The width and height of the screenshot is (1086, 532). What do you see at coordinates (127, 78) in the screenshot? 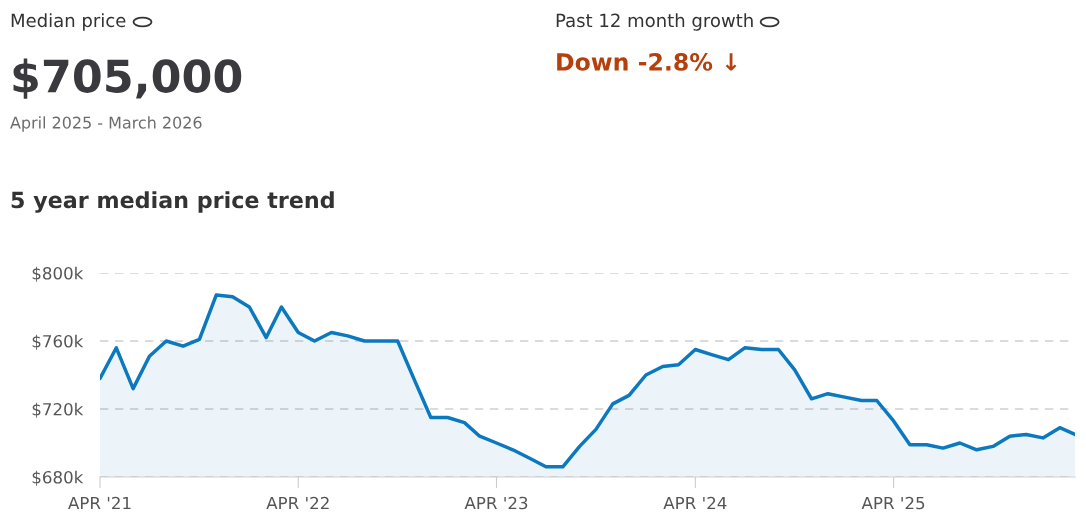
I see `text: $705,000` at bounding box center [127, 78].